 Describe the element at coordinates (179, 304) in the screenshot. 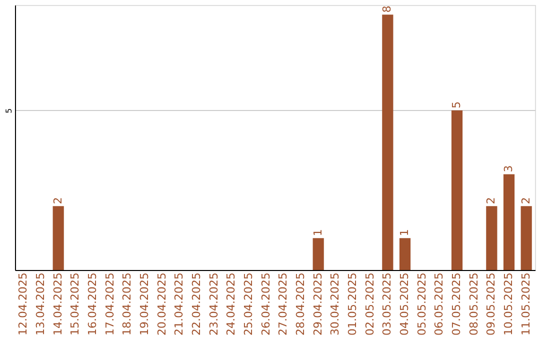

I see `x-tick-label: 21.04.2025` at that location.